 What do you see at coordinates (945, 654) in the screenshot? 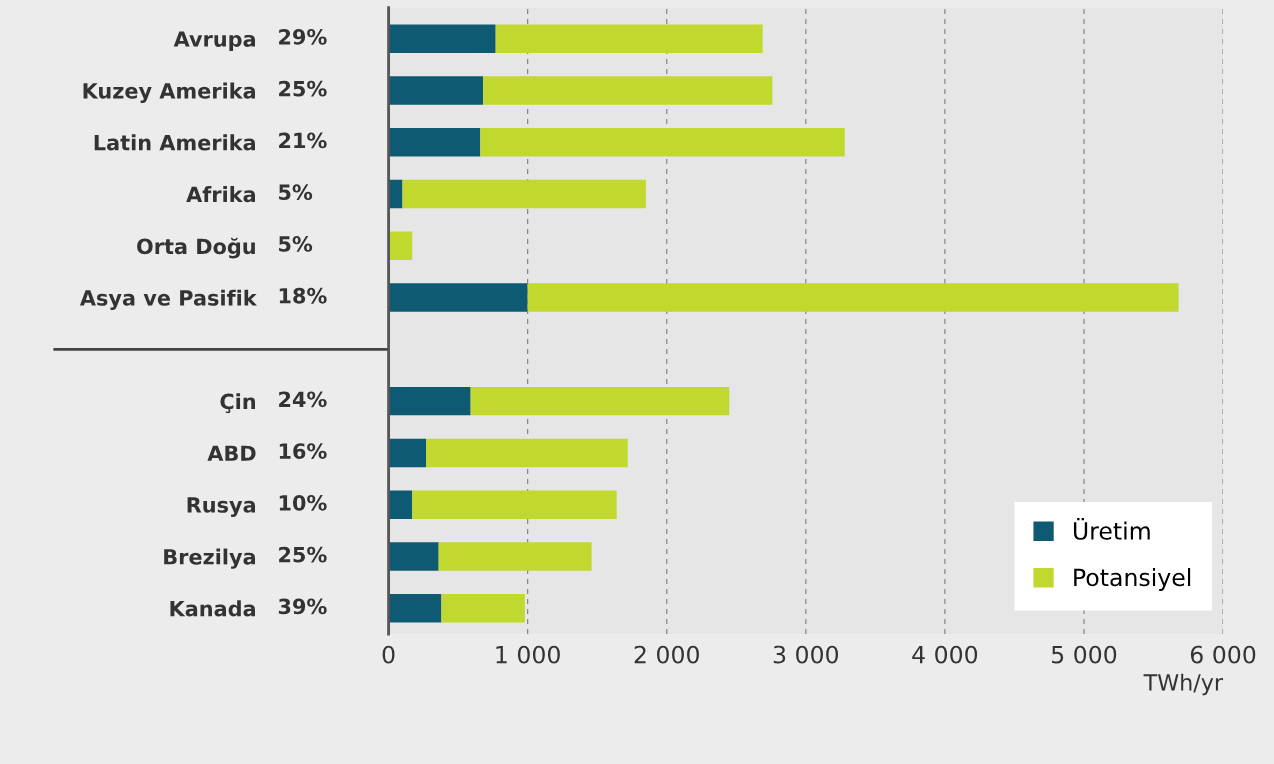
I see `x-tick-label: 4 000` at bounding box center [945, 654].